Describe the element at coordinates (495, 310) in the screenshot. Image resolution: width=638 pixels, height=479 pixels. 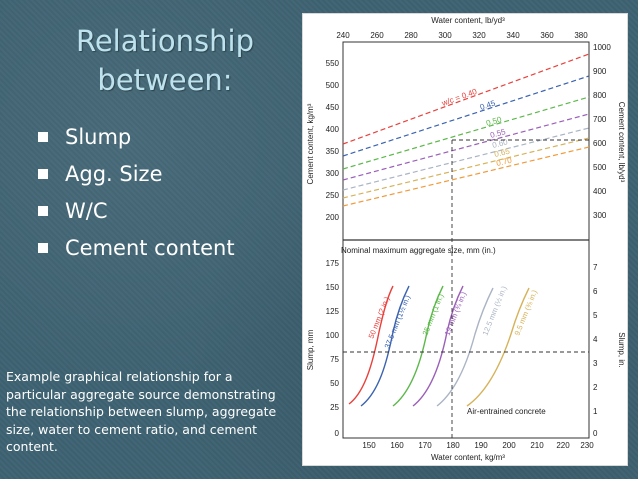
I see `slump-curve-label: 12.5 mm (½ in.)` at that location.